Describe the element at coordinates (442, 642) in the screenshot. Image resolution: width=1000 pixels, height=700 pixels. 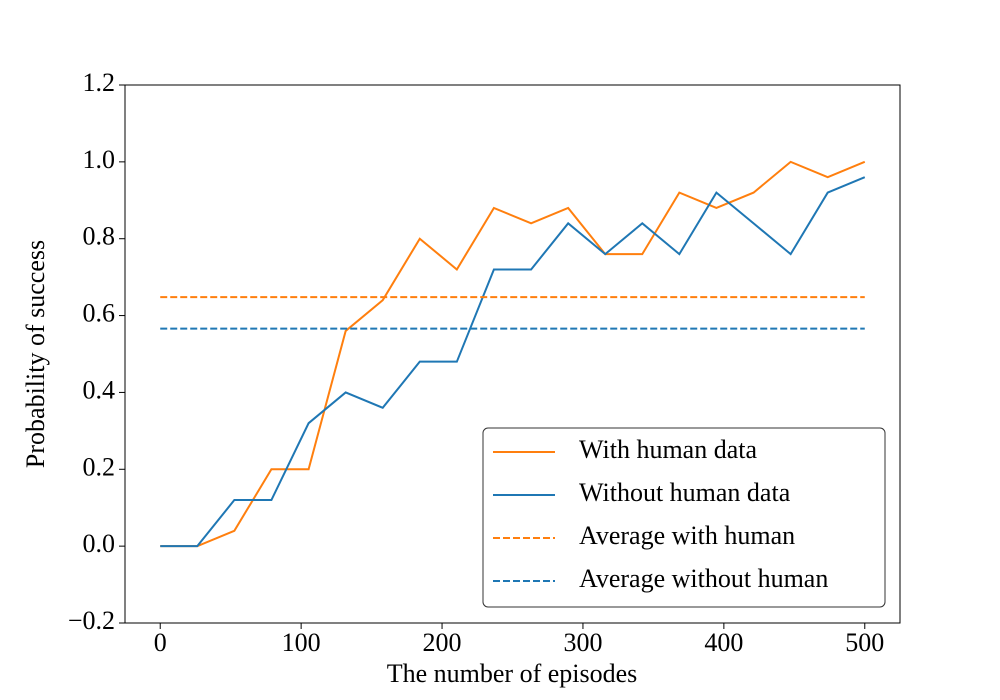
I see `x-tick-label: 200` at that location.